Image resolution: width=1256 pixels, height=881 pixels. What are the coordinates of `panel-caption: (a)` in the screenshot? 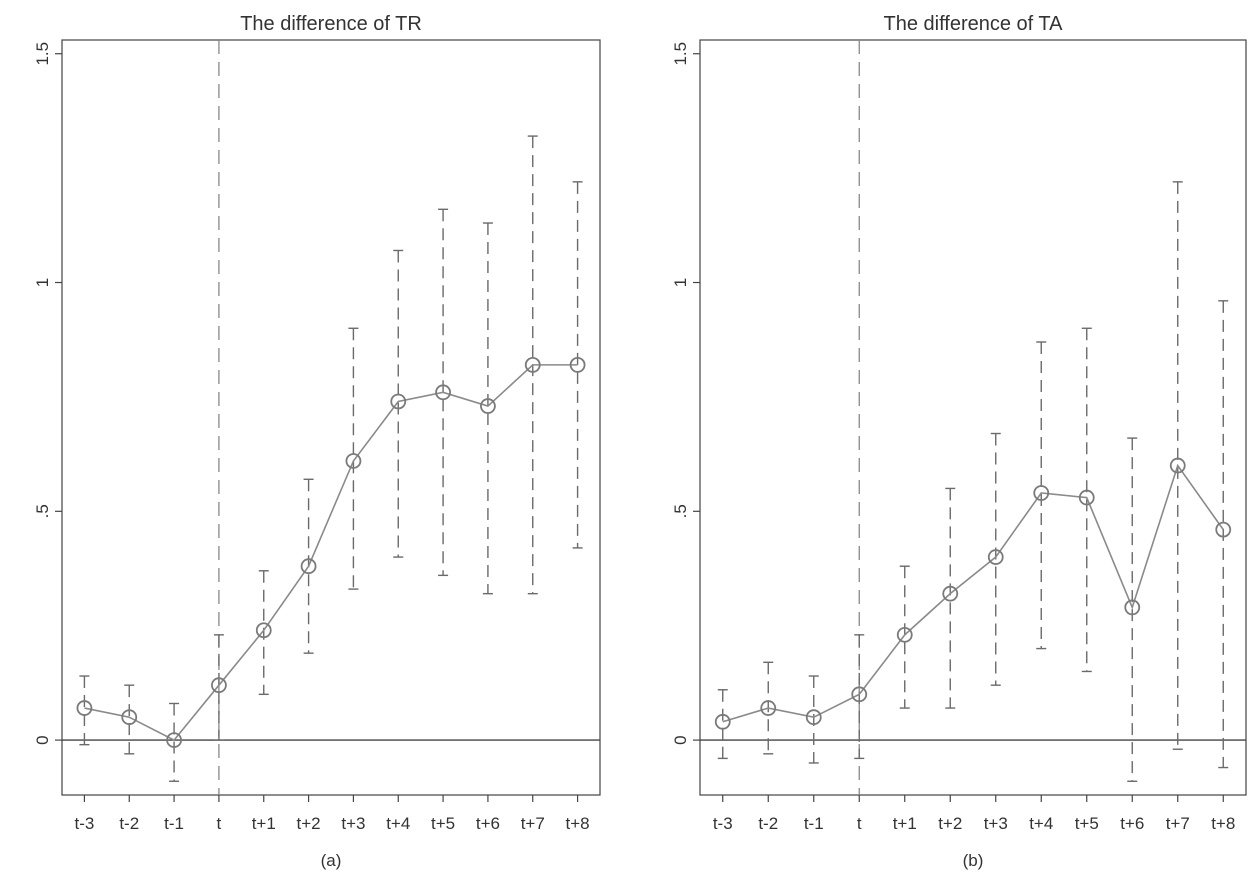 It's located at (331, 860).